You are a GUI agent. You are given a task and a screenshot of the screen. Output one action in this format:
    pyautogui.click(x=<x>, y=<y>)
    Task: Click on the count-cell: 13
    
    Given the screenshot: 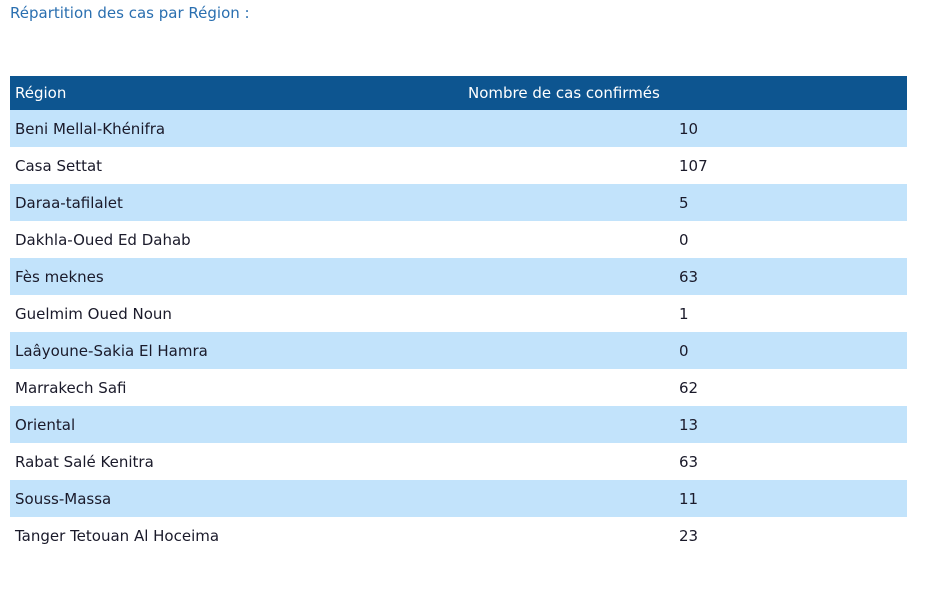 What is the action you would take?
    pyautogui.click(x=685, y=424)
    